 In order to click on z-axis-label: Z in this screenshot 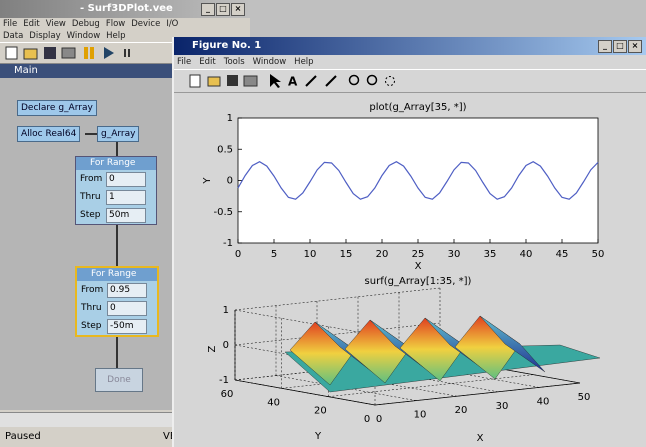, I will do `click(212, 348)`.